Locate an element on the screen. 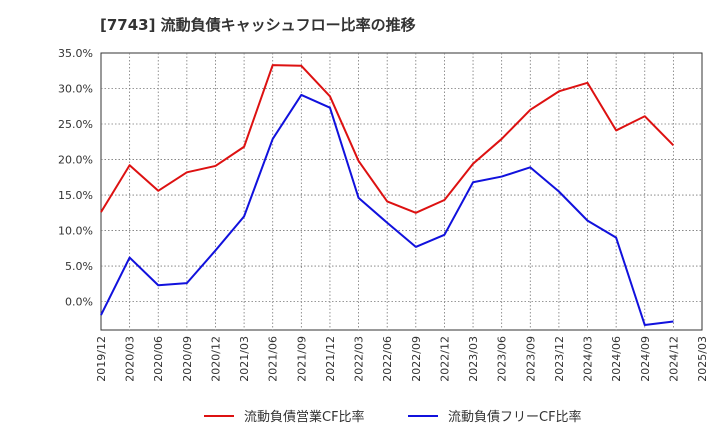 The image size is (720, 440). y-tick-label: 35.0% is located at coordinates (75, 53).